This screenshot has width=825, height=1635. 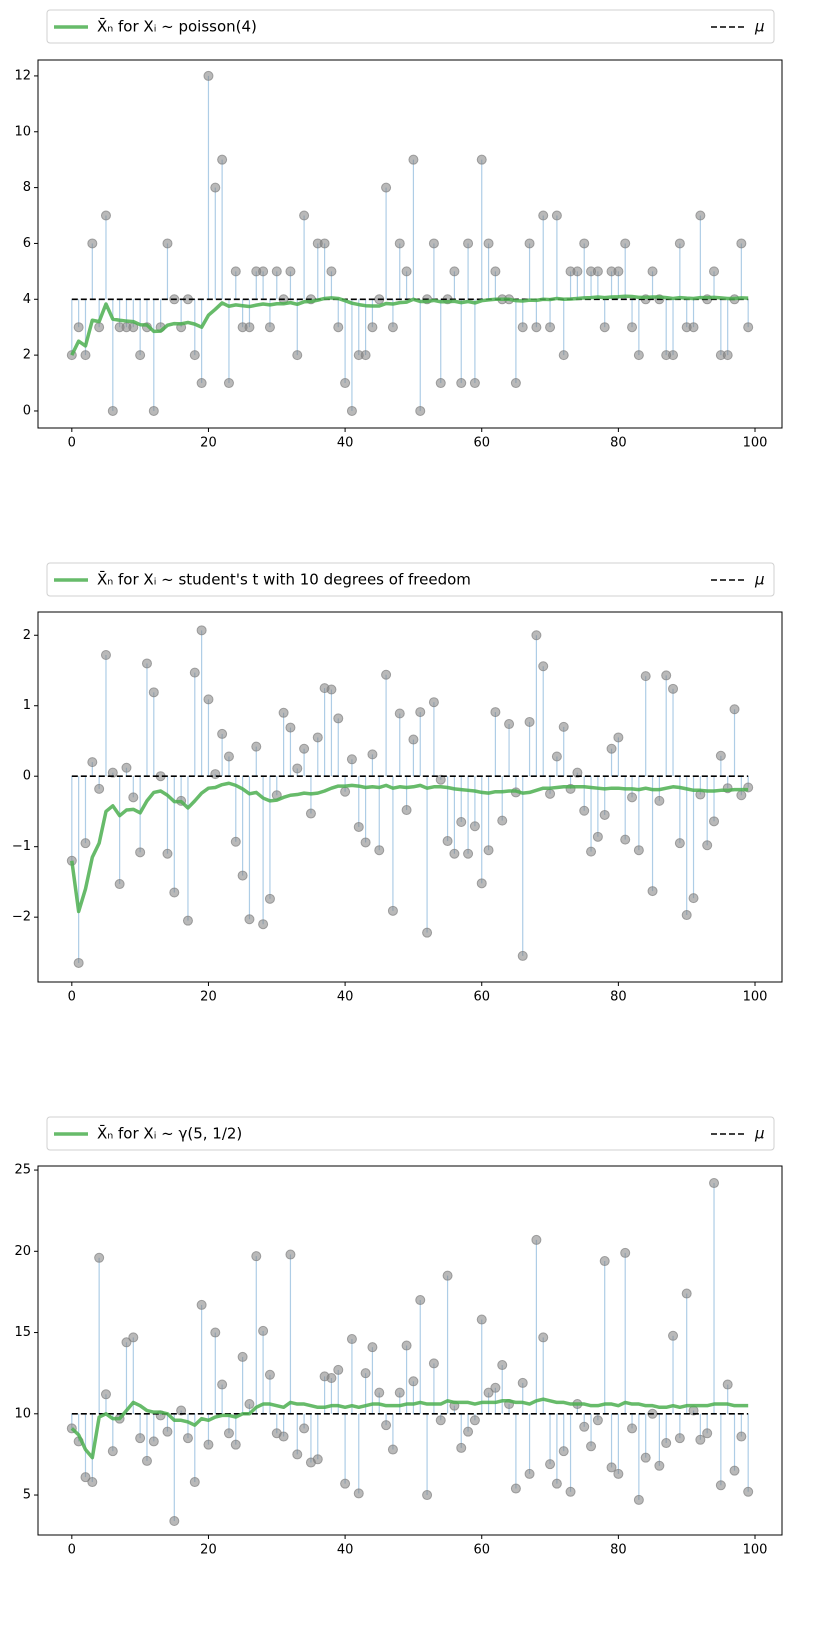 I want to click on legend-box, so click(x=410, y=1133).